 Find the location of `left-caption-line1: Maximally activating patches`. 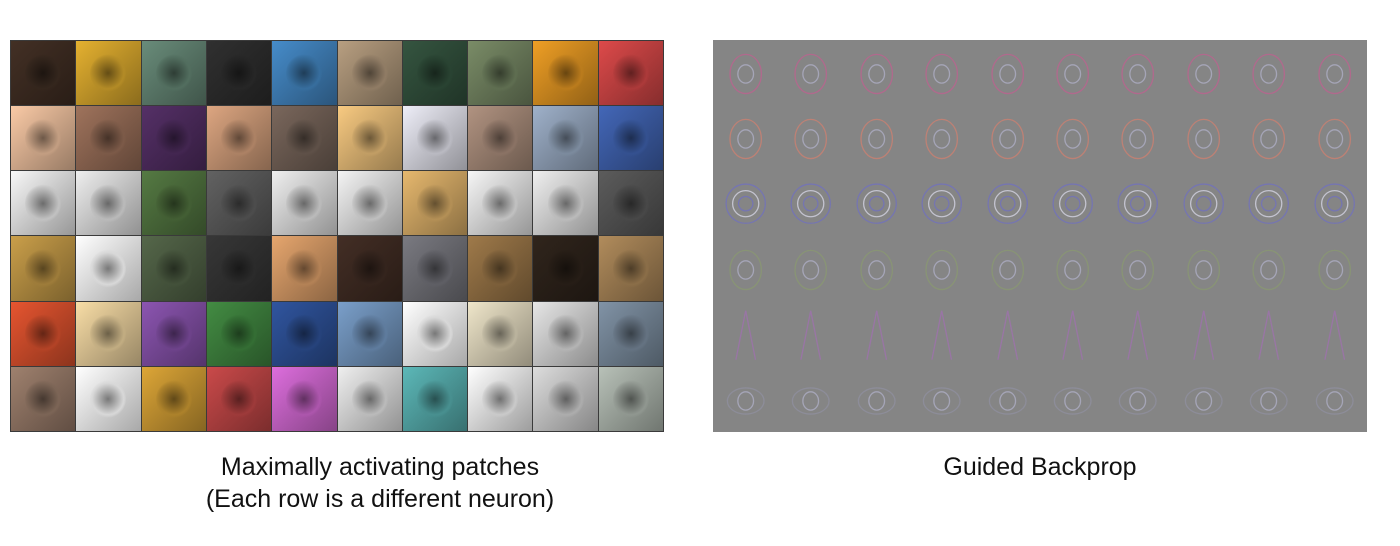

left-caption-line1: Maximally activating patches is located at coordinates (380, 467).